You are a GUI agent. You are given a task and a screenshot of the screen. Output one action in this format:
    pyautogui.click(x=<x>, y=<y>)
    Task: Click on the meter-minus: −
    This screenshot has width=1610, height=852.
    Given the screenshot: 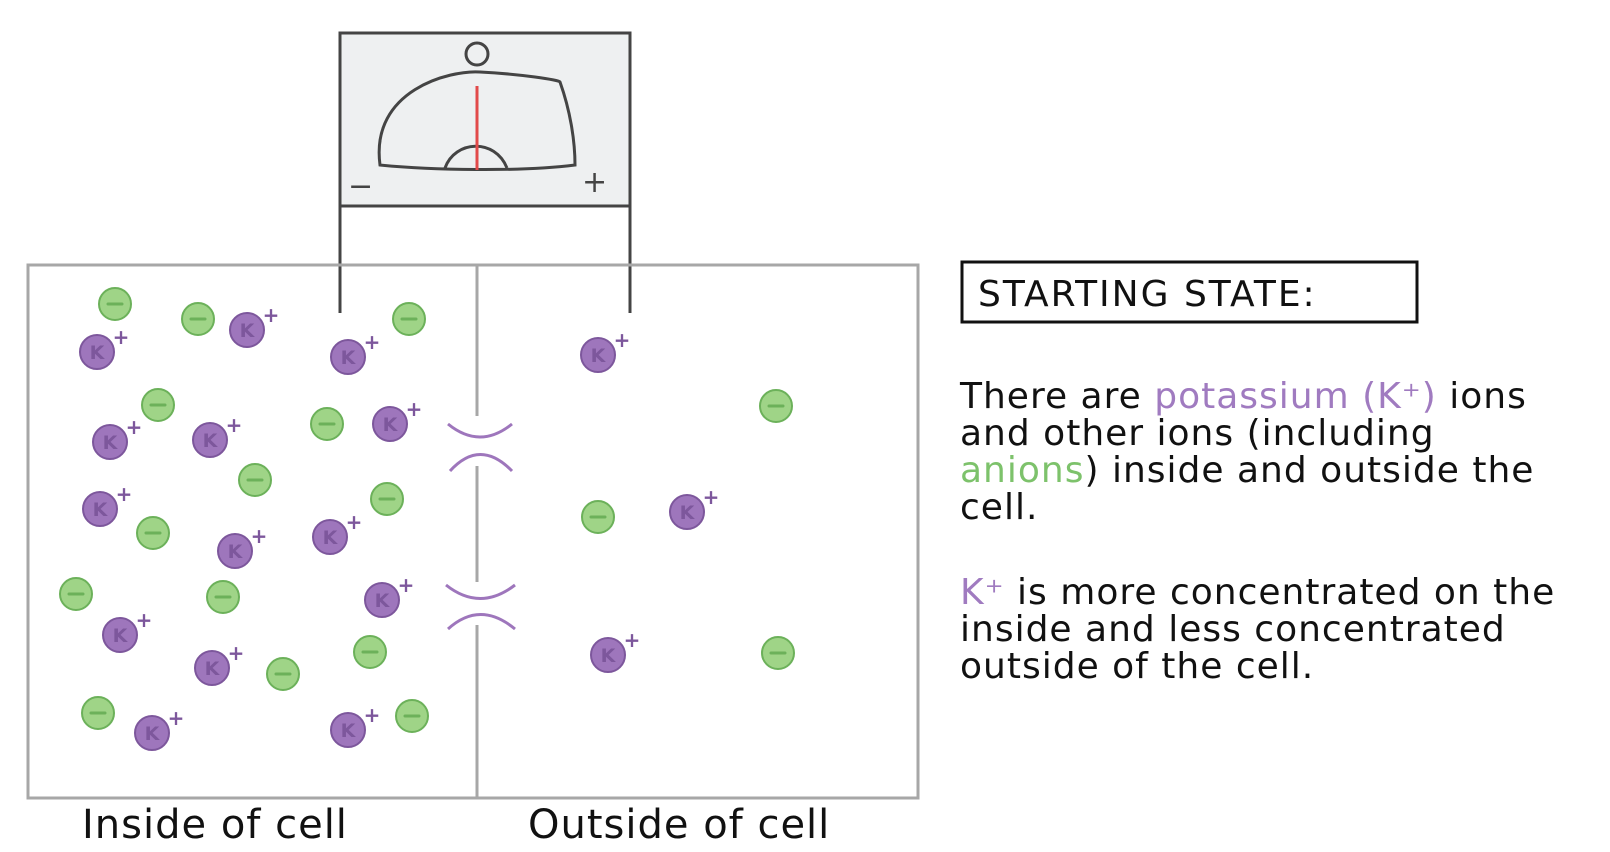 What is the action you would take?
    pyautogui.click(x=360, y=186)
    